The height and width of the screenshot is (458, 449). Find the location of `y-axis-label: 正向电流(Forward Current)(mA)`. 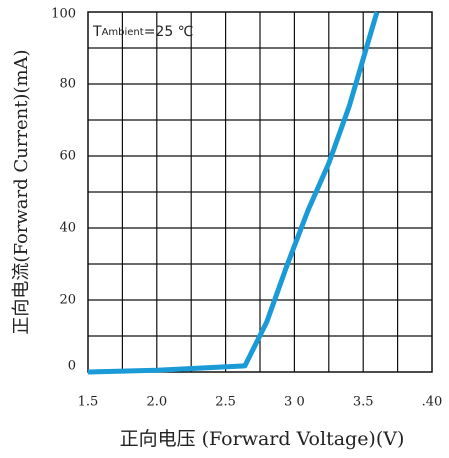

y-axis-label: 正向电流(Forward Current)(mA) is located at coordinates (21, 191).